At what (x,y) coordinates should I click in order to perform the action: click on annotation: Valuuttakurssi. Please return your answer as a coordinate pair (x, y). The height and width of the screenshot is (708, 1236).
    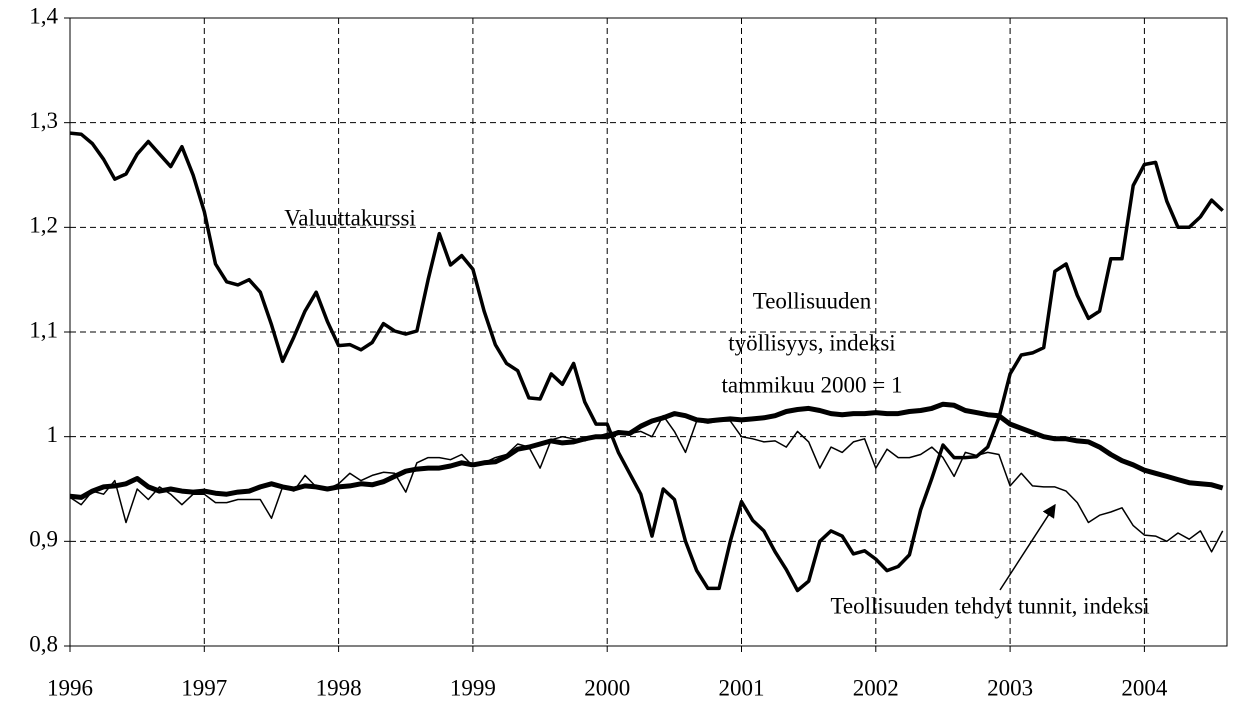
    Looking at the image, I should click on (350, 217).